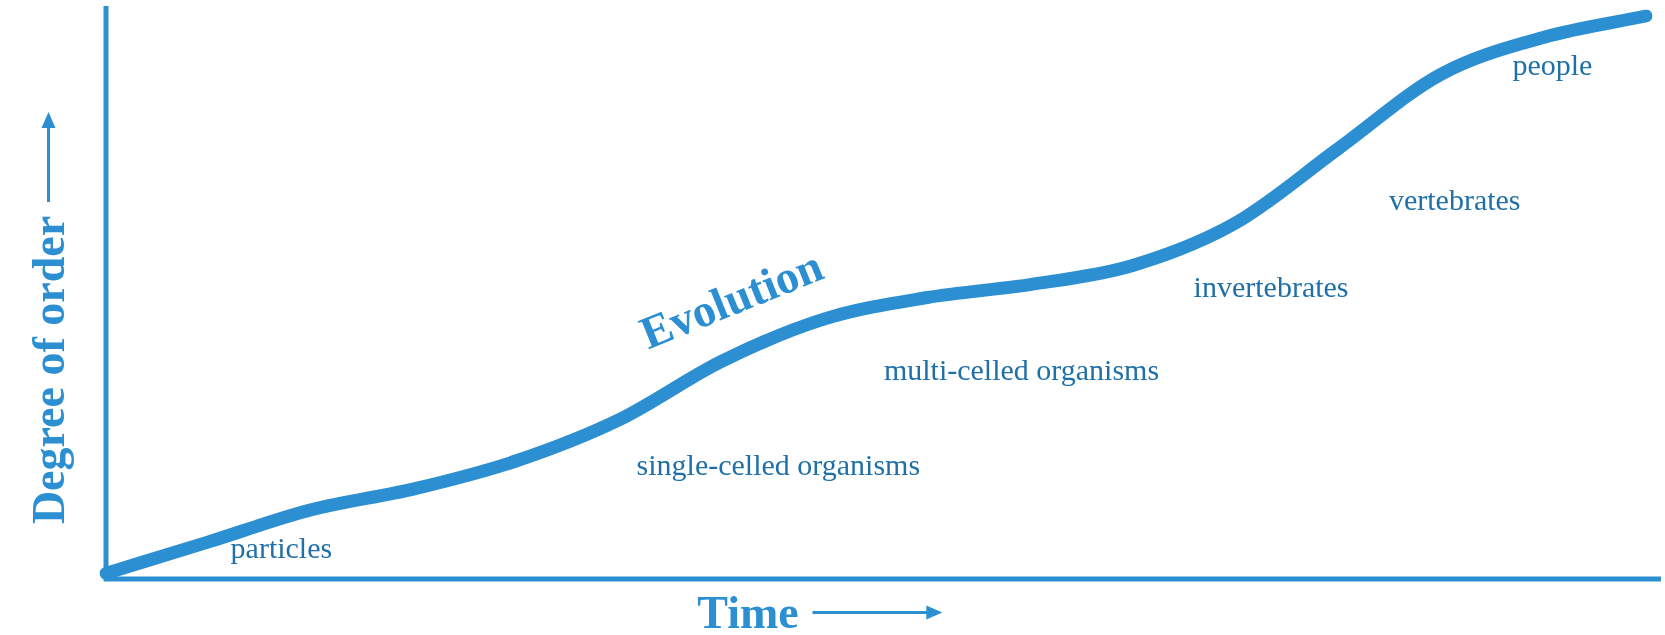 Image resolution: width=1665 pixels, height=635 pixels. What do you see at coordinates (1021, 369) in the screenshot?
I see `annotation: multi-celled organisms` at bounding box center [1021, 369].